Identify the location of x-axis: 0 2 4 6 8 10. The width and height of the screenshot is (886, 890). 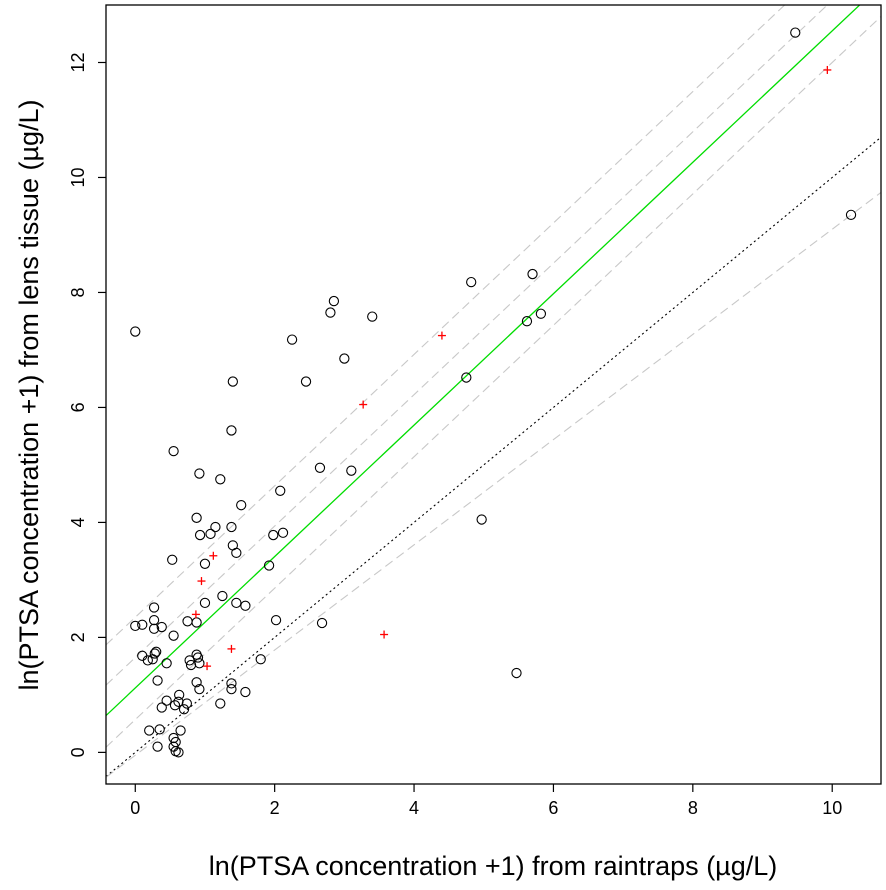
(486, 801).